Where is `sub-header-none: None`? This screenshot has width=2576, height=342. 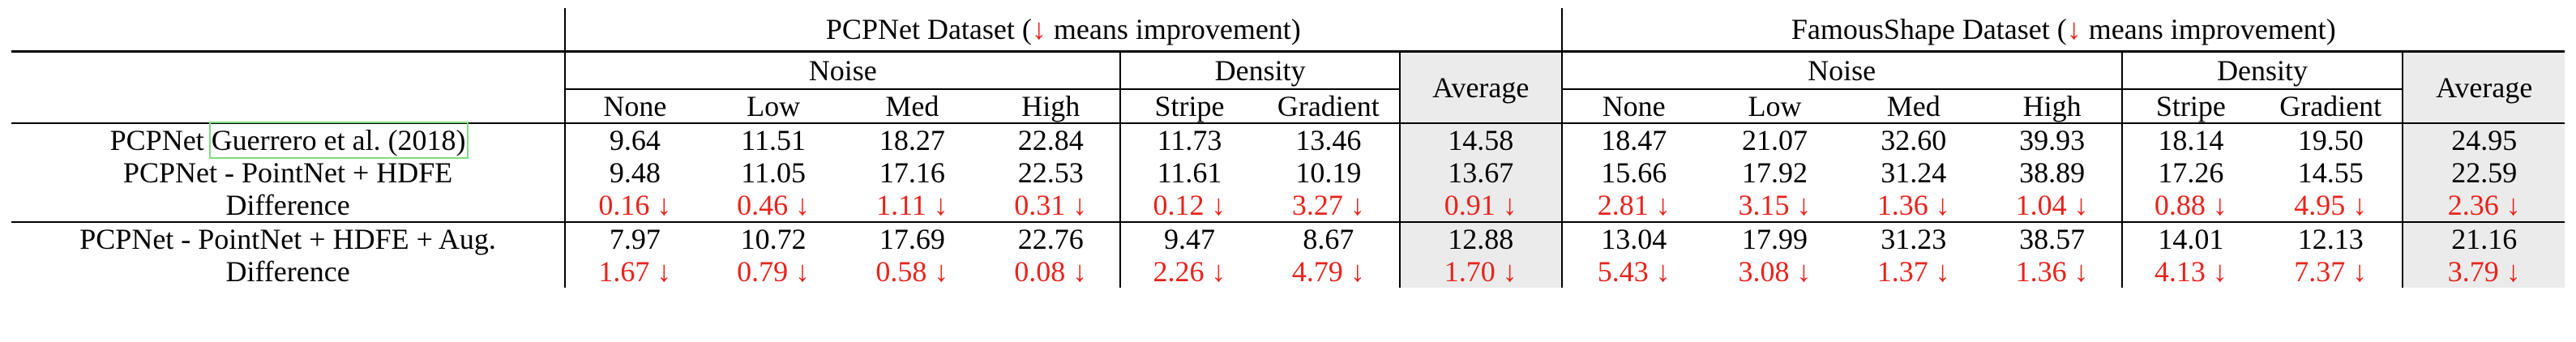 sub-header-none: None is located at coordinates (634, 106).